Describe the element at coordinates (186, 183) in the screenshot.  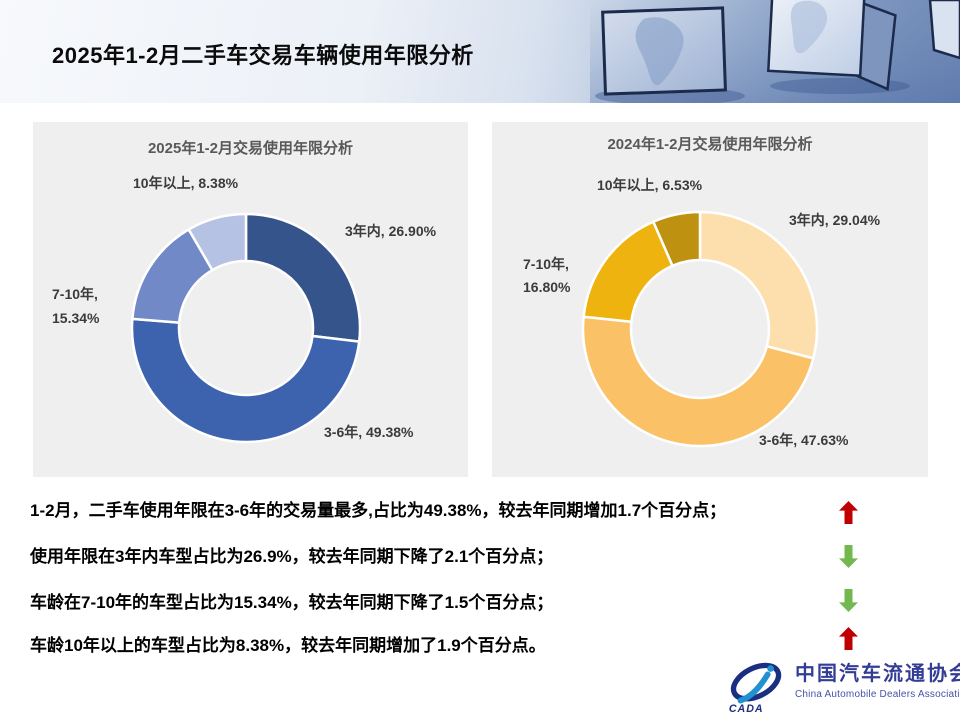
I see `label-10plus-years: 10年以上, 8.38%` at that location.